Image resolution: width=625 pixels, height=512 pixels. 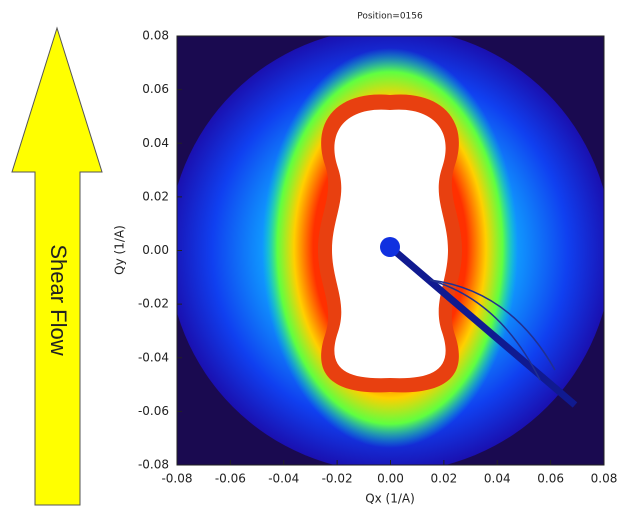 What do you see at coordinates (230, 479) in the screenshot?
I see `x-tick-label: -0.06` at bounding box center [230, 479].